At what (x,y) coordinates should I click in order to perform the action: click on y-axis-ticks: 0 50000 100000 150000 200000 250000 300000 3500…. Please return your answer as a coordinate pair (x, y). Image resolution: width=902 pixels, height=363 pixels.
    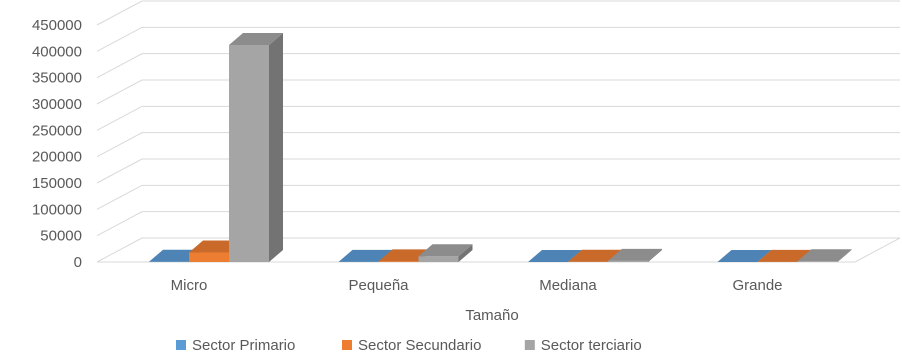
    Looking at the image, I should click on (57, 144).